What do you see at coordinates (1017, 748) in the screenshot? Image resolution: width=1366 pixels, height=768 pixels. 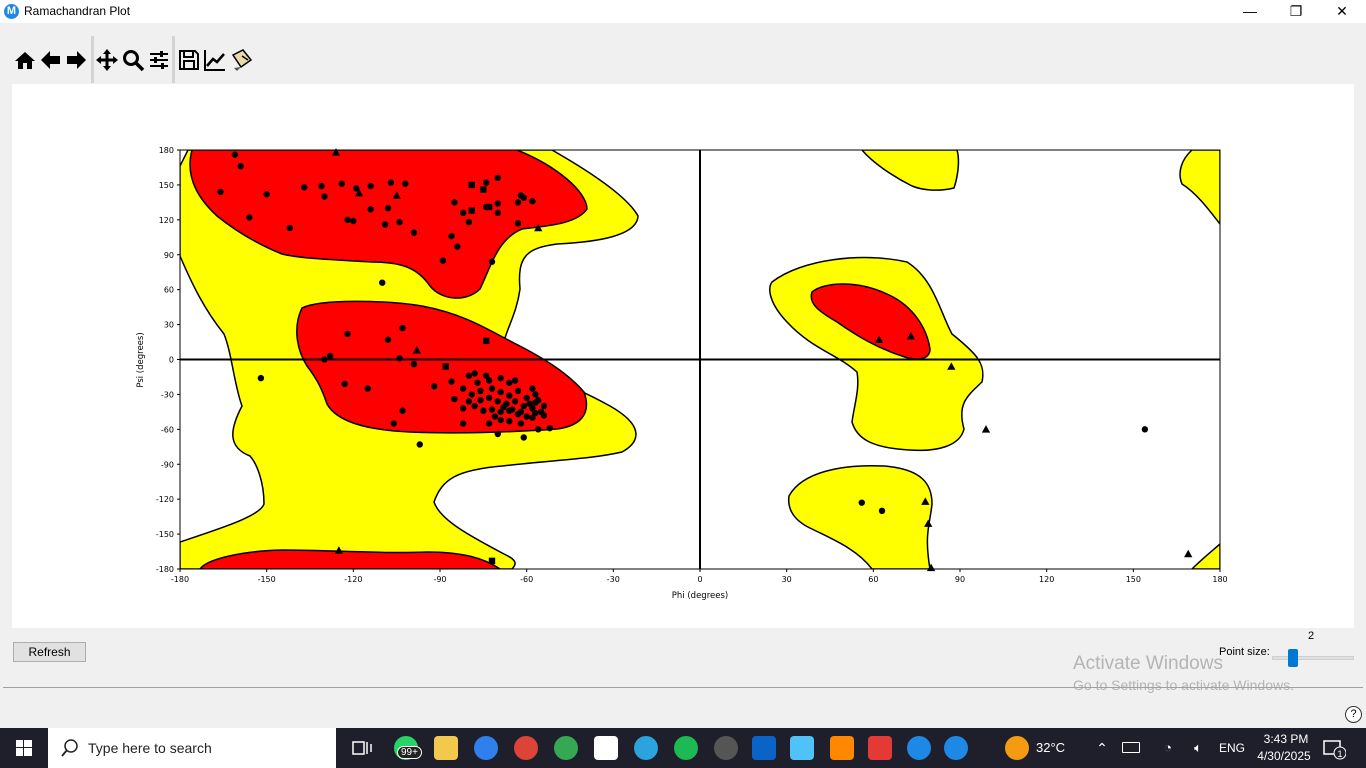 I see `weather-icon` at bounding box center [1017, 748].